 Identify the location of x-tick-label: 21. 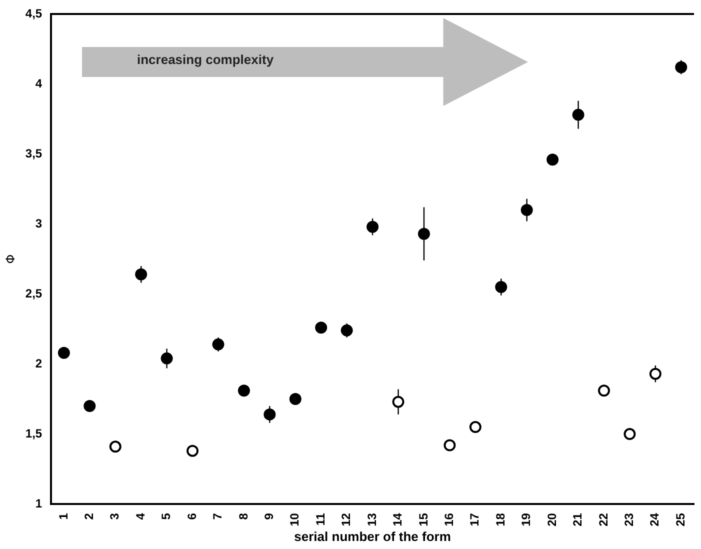
(577, 519).